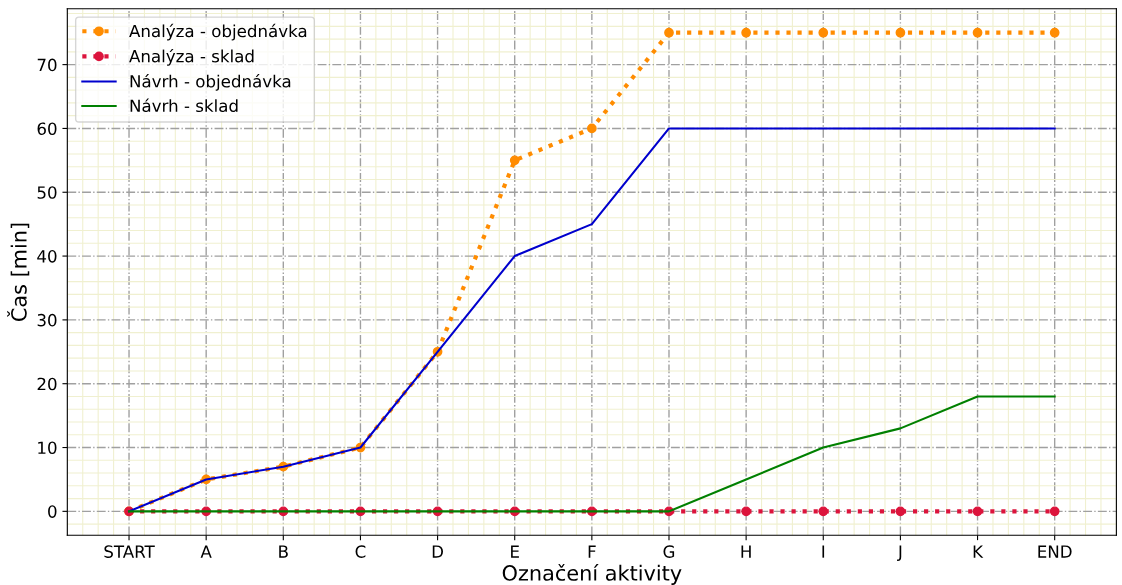  I want to click on legend-label: Analýza - objednávka, so click(218, 32).